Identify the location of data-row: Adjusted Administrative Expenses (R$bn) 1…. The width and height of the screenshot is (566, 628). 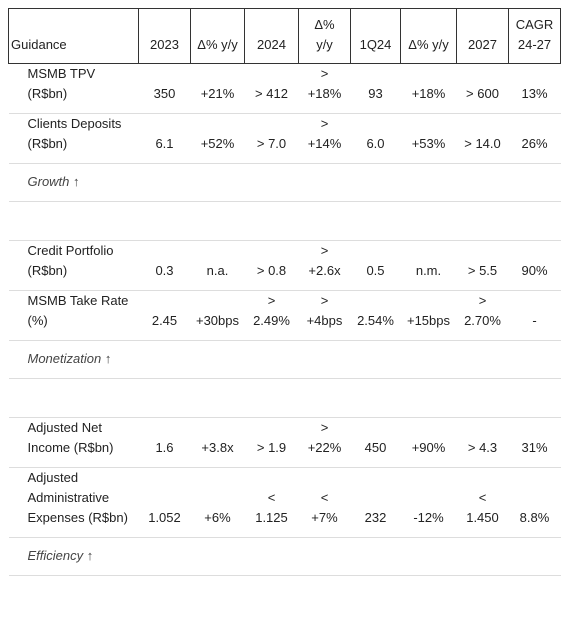
(284, 502).